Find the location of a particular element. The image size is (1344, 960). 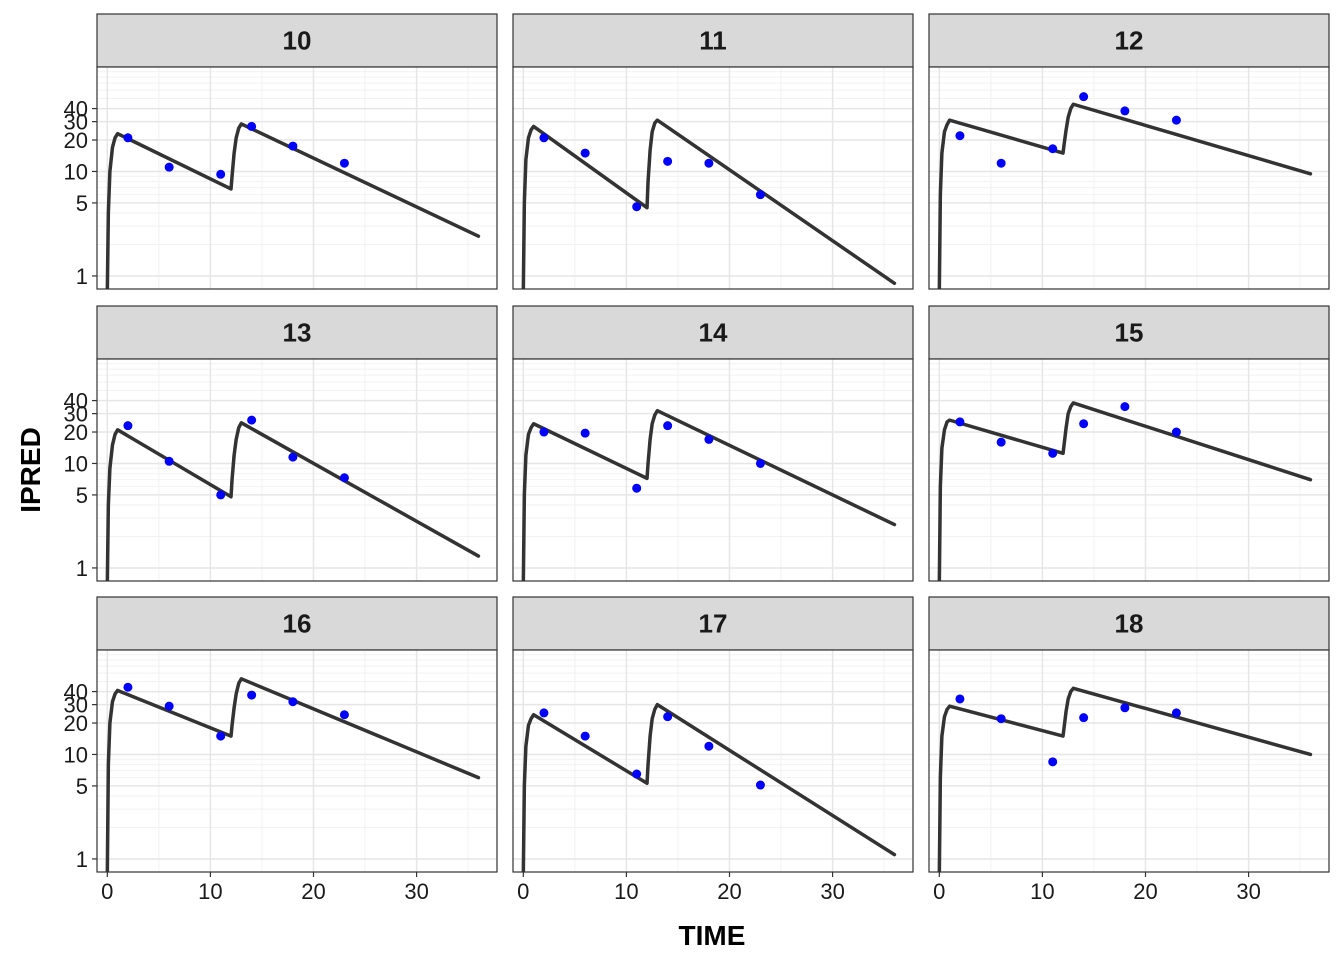

facet-panel-11: 11 is located at coordinates (713, 151).